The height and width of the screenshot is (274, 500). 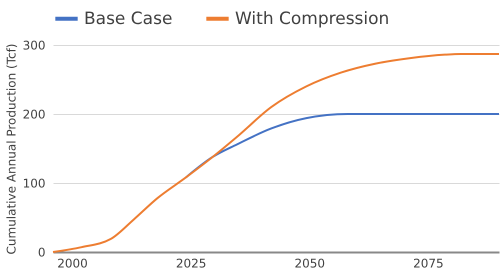 What do you see at coordinates (191, 263) in the screenshot?
I see `x-tick-label: 2025` at bounding box center [191, 263].